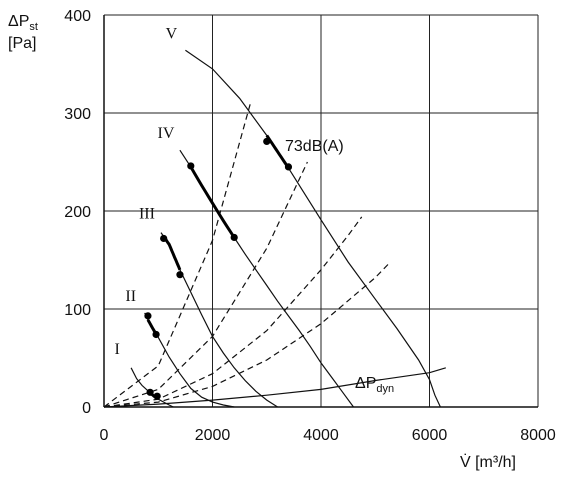 This screenshot has height=478, width=570. What do you see at coordinates (77, 310) in the screenshot?
I see `y-tick-label: 100` at bounding box center [77, 310].